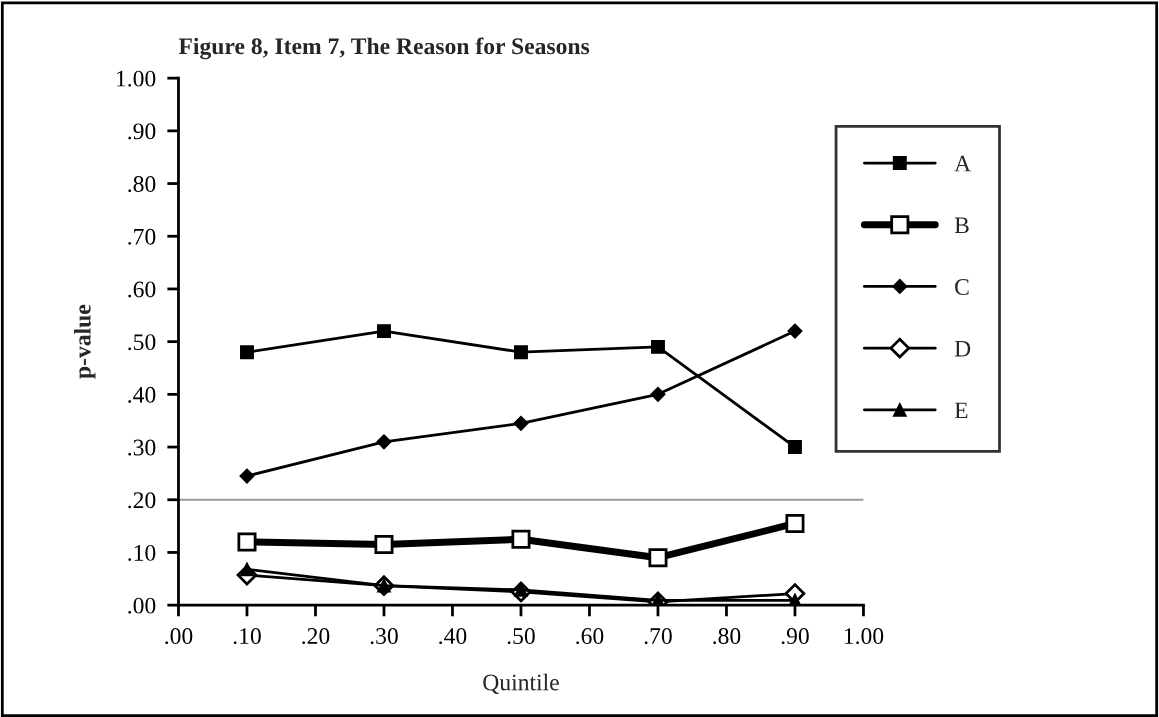 Image resolution: width=1159 pixels, height=717 pixels. Describe the element at coordinates (864, 636) in the screenshot. I see `x-tick-label: 1.00` at that location.